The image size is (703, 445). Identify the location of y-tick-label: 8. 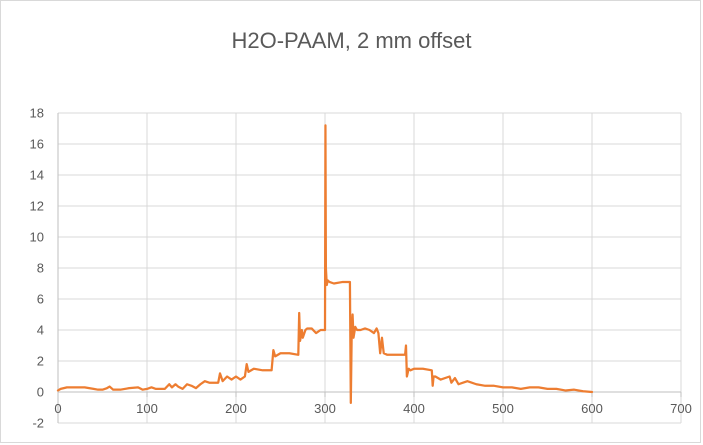
(40, 268).